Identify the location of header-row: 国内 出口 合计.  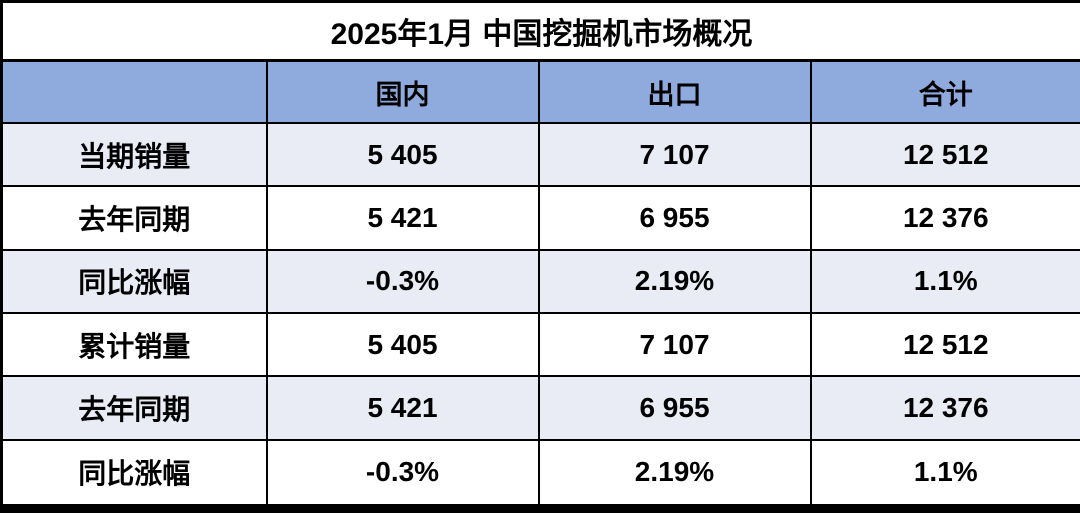
(540, 91).